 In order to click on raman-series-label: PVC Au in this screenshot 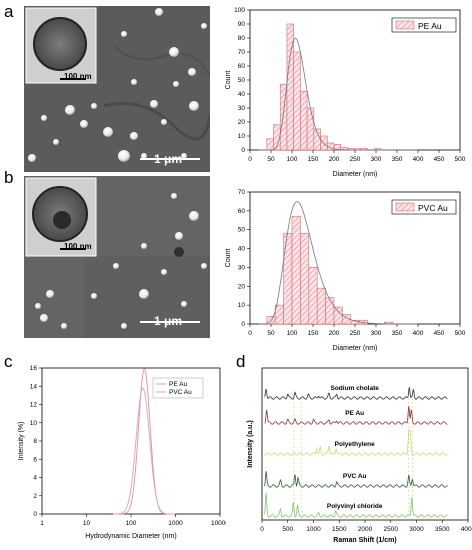, I will do `click(355, 476)`.